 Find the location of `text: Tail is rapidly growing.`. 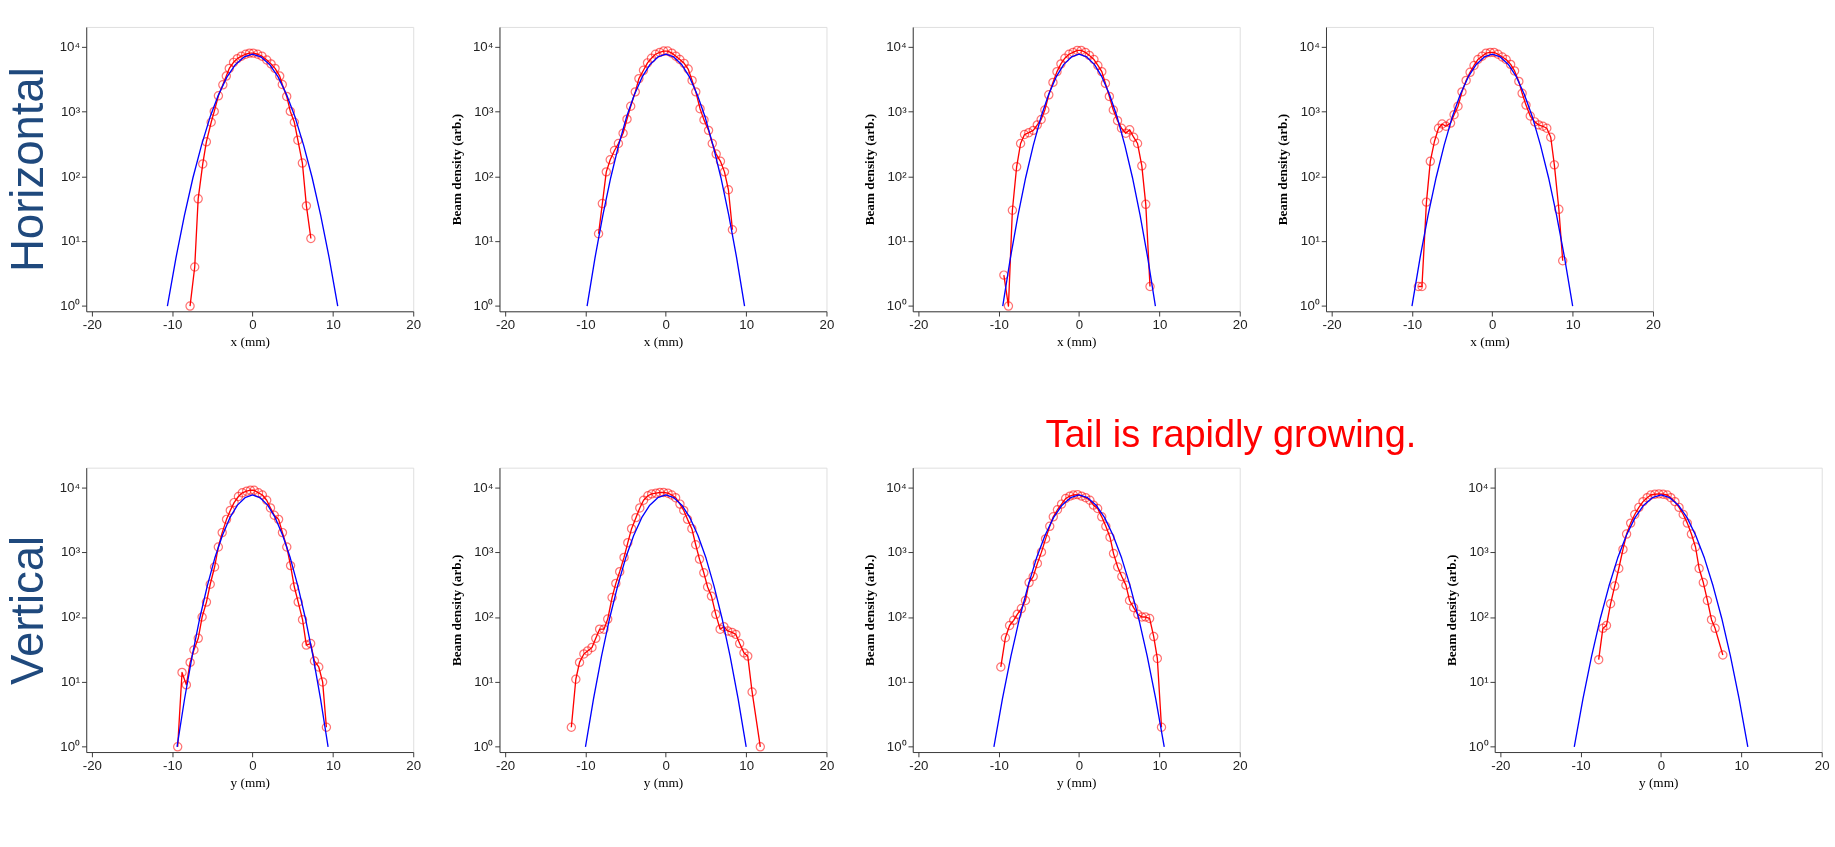

text: Tail is rapidly growing. is located at coordinates (1231, 433).